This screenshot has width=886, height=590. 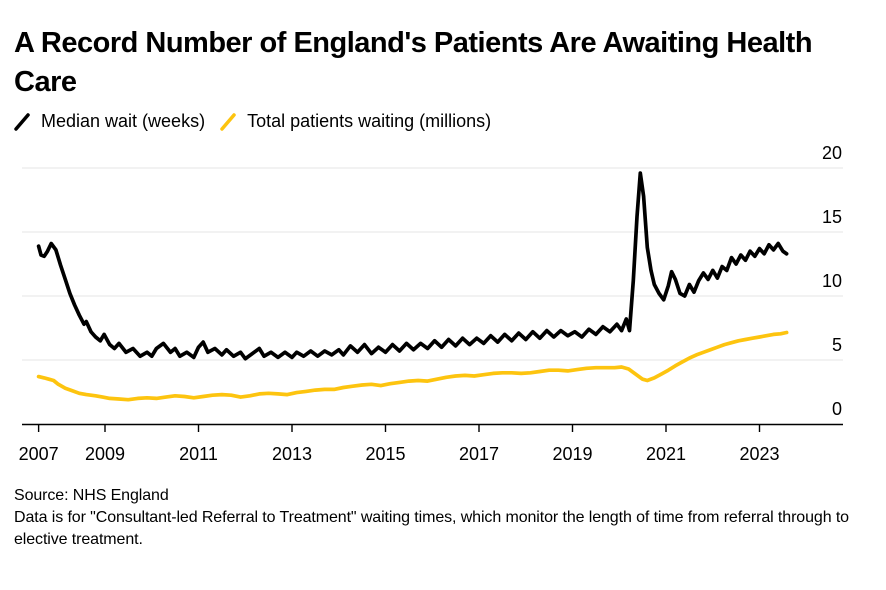 I want to click on y-tick-label-5: 5, so click(x=837, y=345).